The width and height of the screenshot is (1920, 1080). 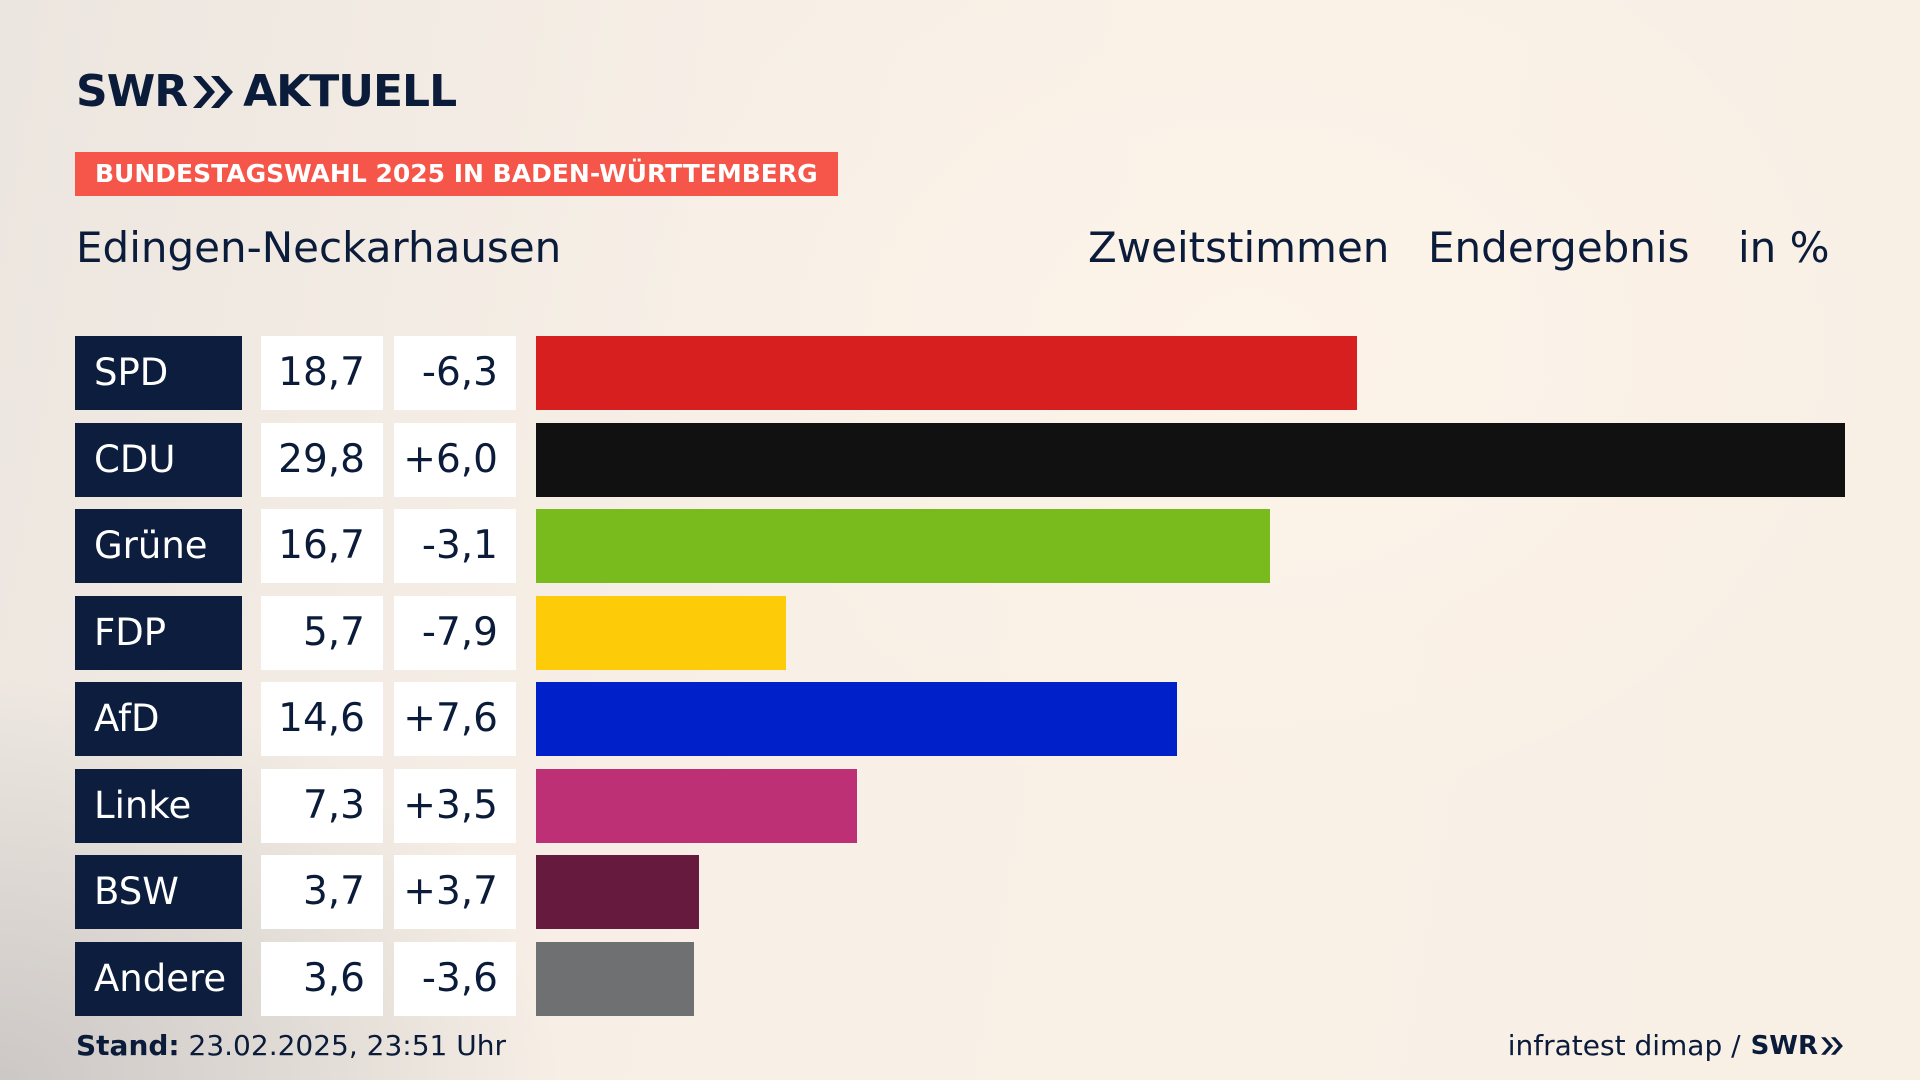 I want to click on timestamp: Stand: 23.02.2025, 23:51 Uhr, so click(x=291, y=1046).